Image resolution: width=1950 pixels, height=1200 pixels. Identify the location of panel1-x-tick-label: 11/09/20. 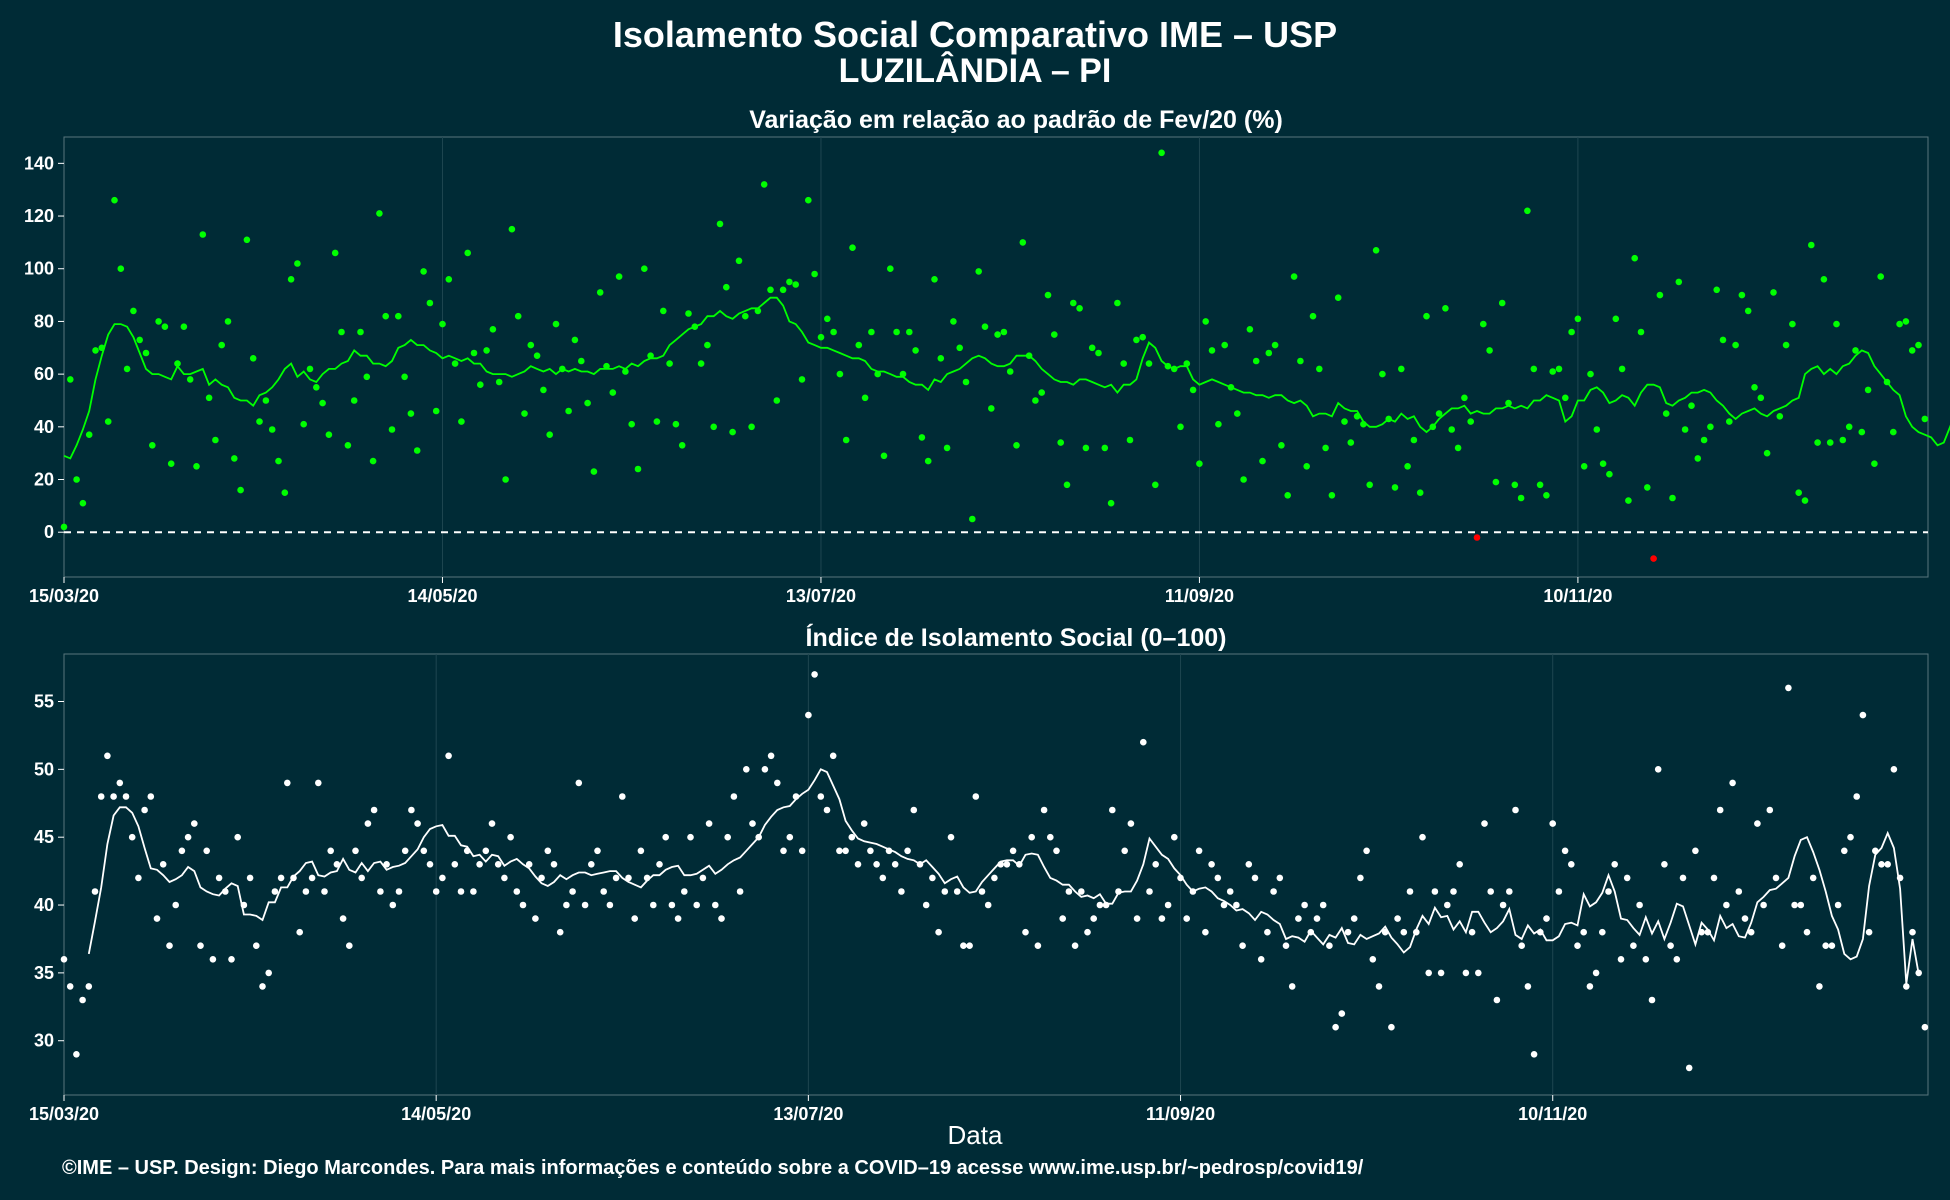
(1199, 596).